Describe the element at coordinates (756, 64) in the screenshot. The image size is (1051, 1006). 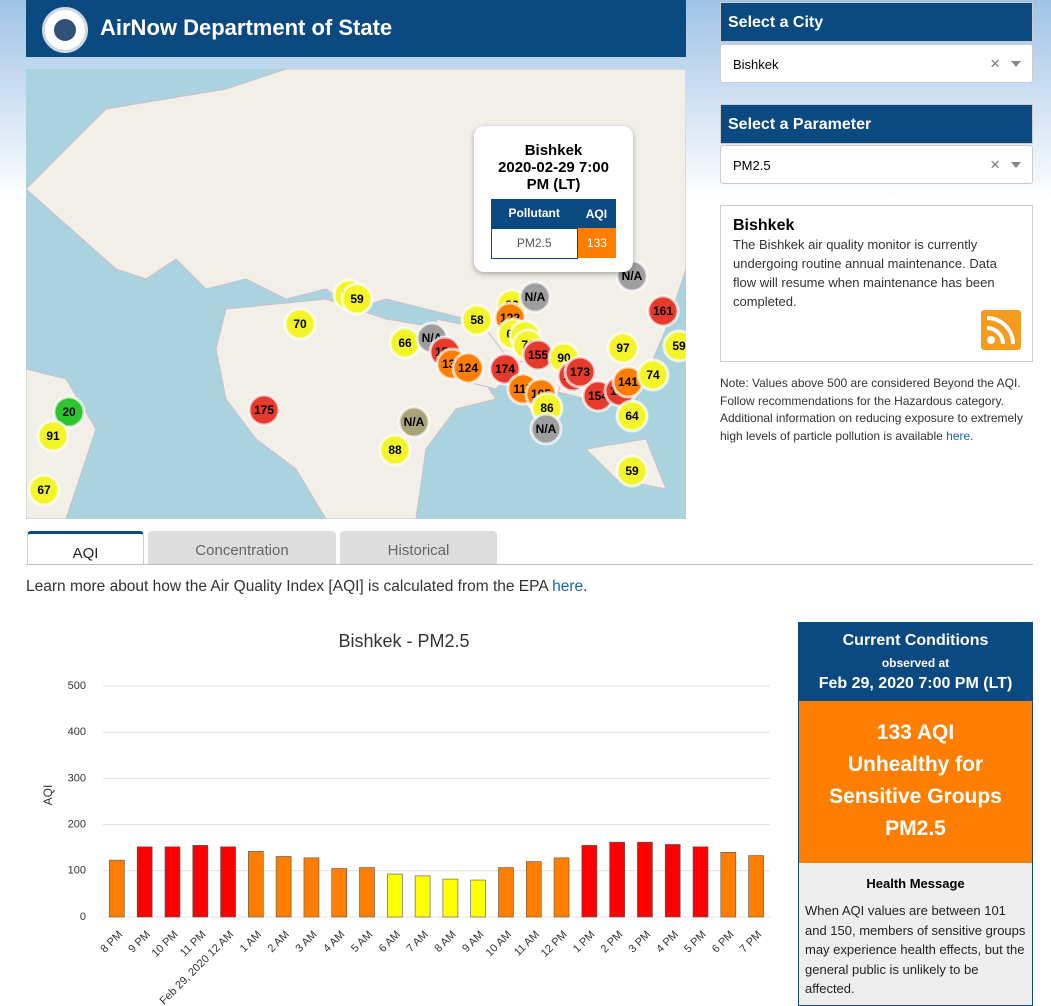
I see `city-value: Bishkek` at that location.